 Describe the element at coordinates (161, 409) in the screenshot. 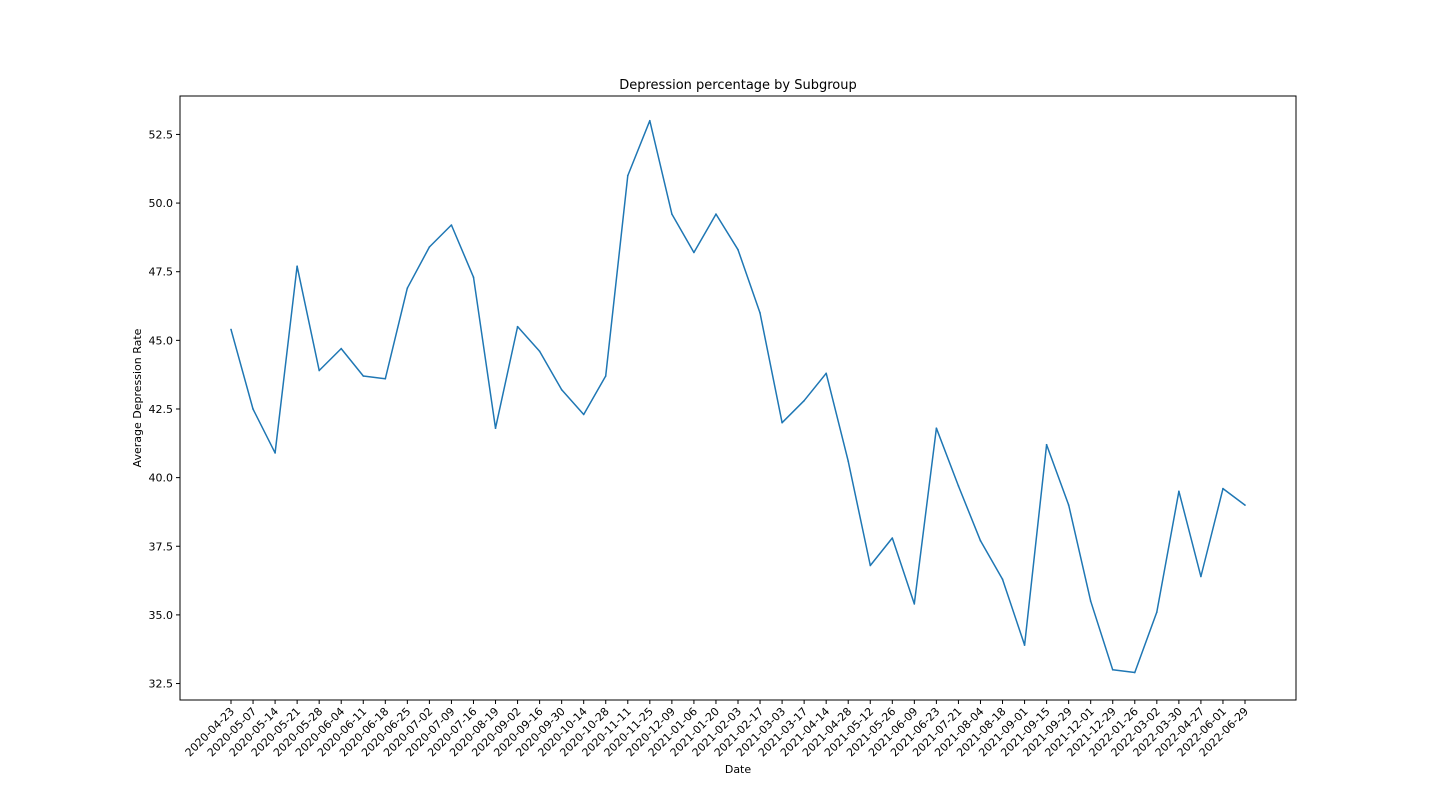

I see `y-tick-label: 42.5` at that location.